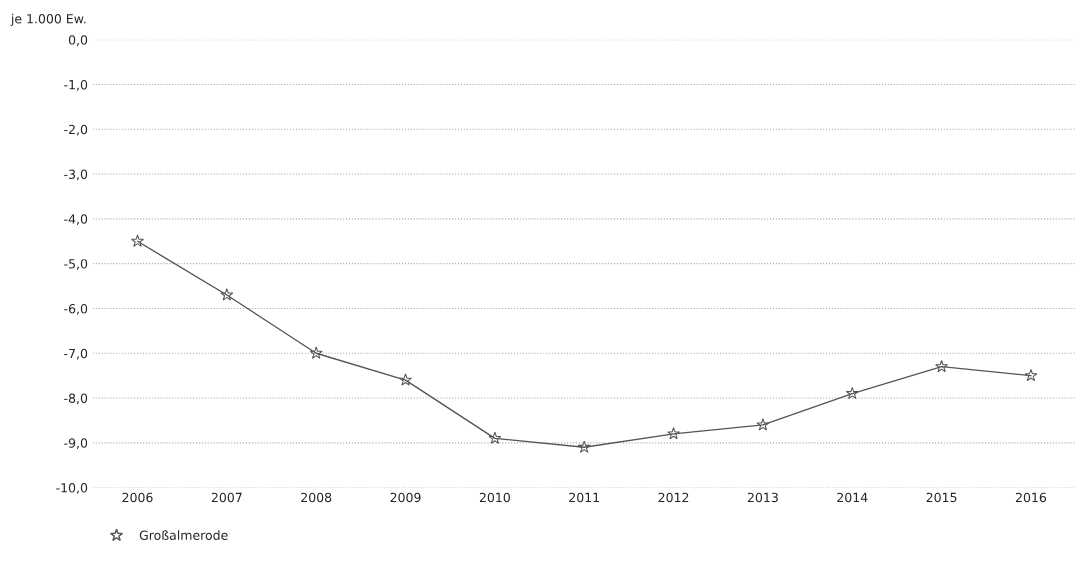 The width and height of the screenshot is (1092, 567). What do you see at coordinates (76, 354) in the screenshot?
I see `y-tick-label: -7,0` at bounding box center [76, 354].